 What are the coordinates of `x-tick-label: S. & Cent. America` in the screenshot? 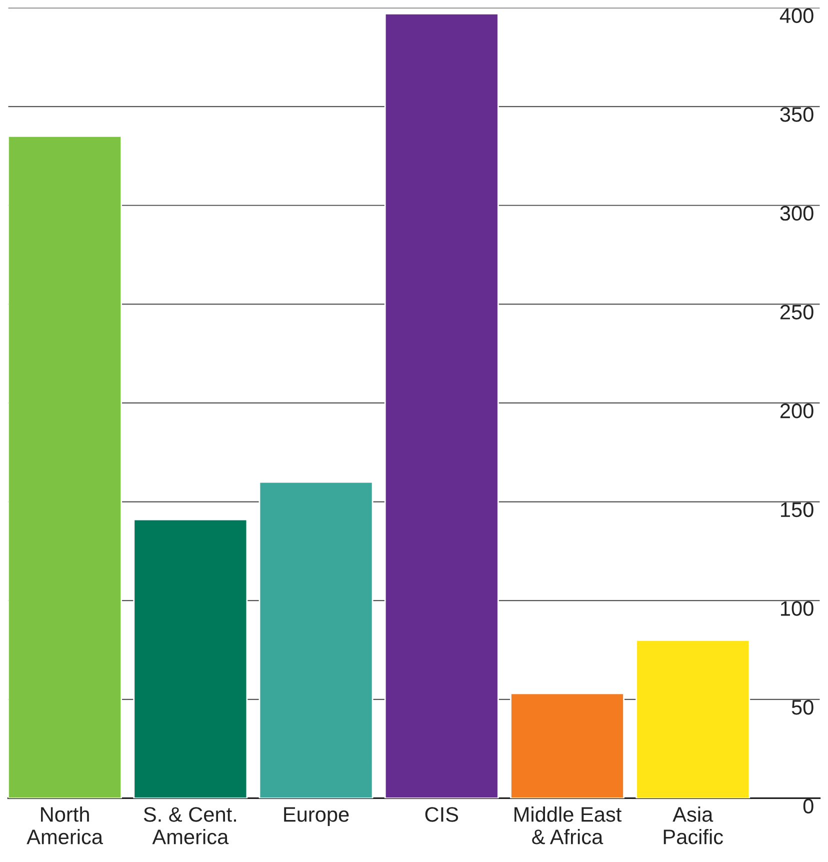 It's located at (190, 825).